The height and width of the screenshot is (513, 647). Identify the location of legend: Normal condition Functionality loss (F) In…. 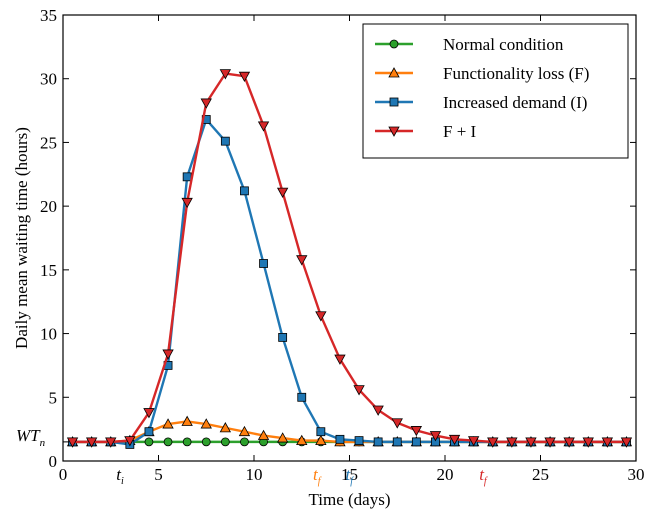
(495, 91).